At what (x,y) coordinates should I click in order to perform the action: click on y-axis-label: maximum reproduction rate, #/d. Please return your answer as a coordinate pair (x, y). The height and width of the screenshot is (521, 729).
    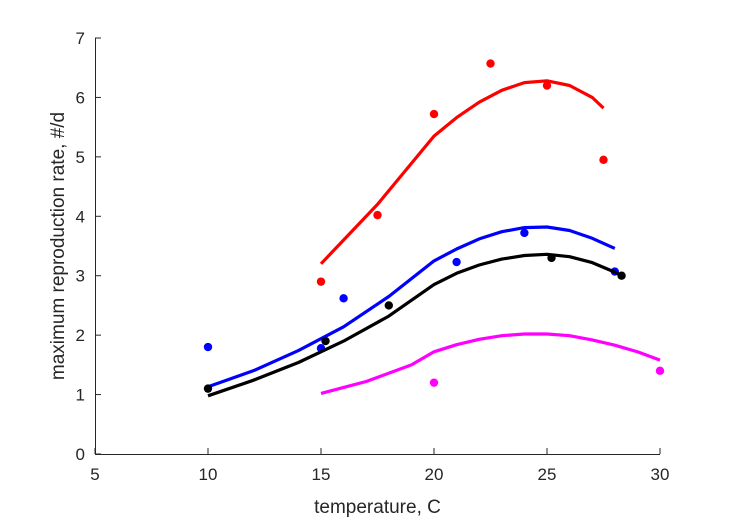
    Looking at the image, I should click on (58, 246).